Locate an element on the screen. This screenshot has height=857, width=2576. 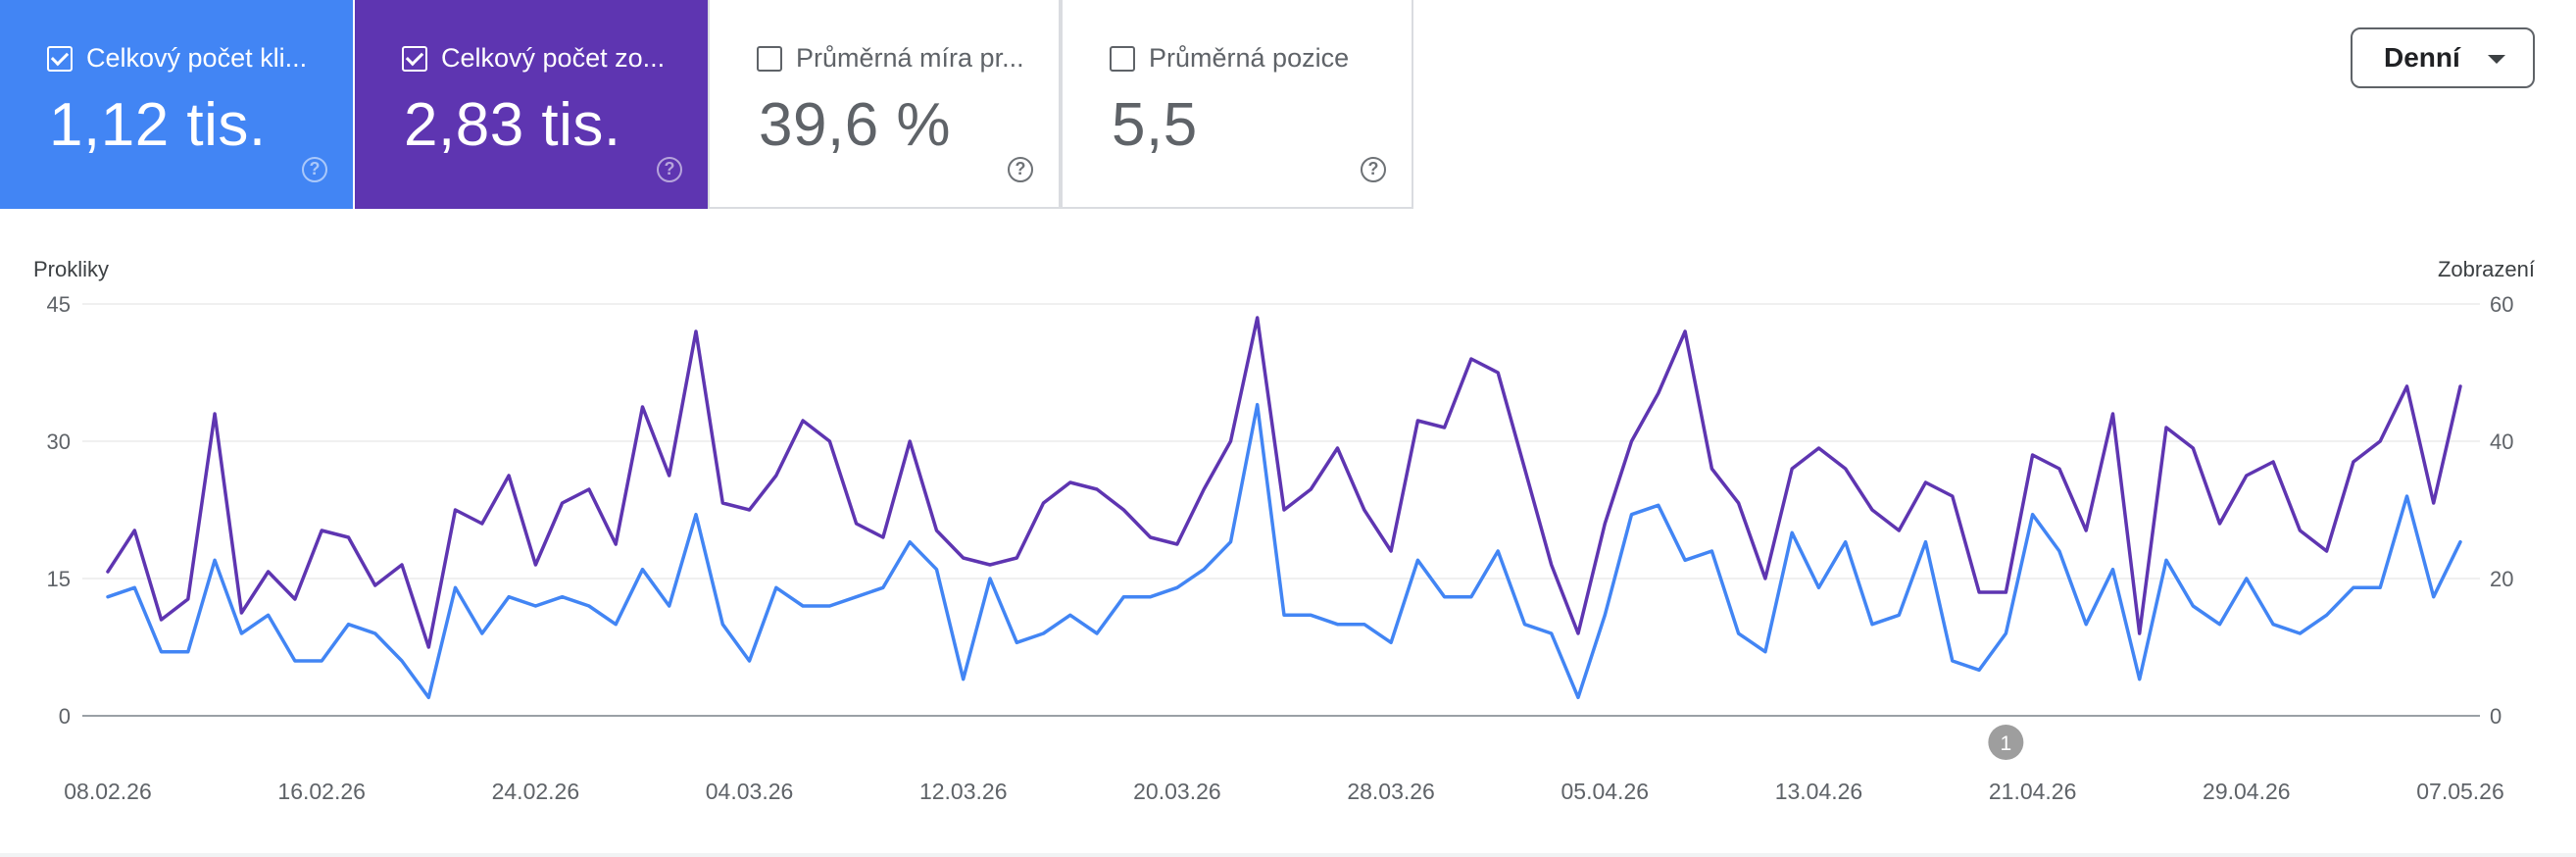
x-tick-label: 29.04.26 is located at coordinates (2247, 791).